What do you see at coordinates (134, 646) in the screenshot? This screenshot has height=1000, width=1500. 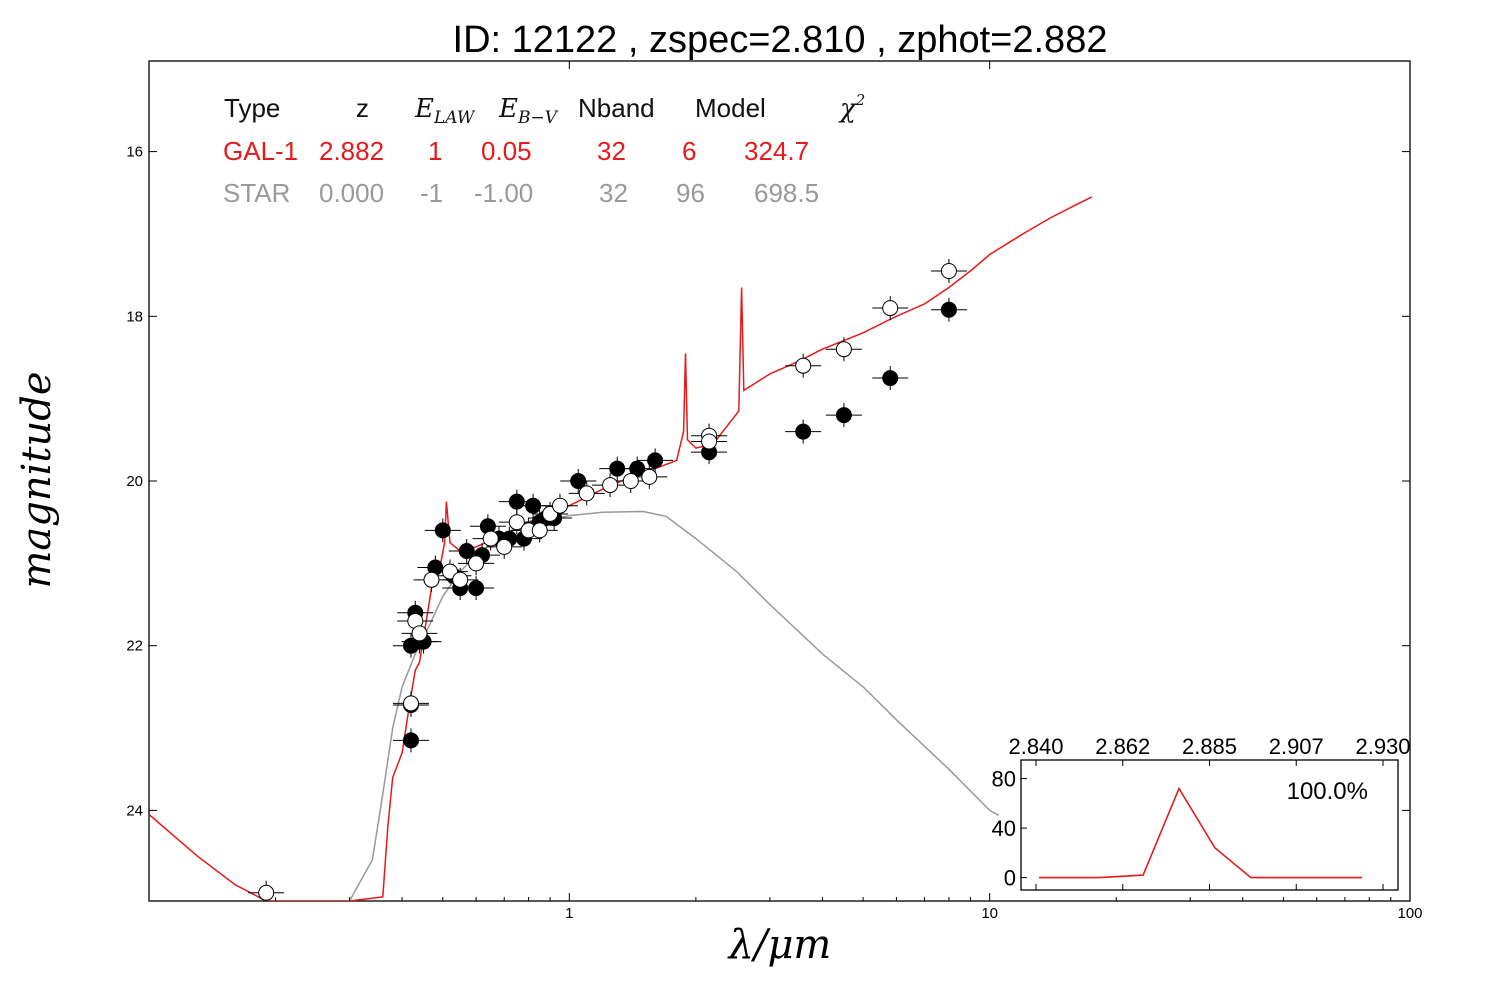 I see `y-tick-label: 22` at bounding box center [134, 646].